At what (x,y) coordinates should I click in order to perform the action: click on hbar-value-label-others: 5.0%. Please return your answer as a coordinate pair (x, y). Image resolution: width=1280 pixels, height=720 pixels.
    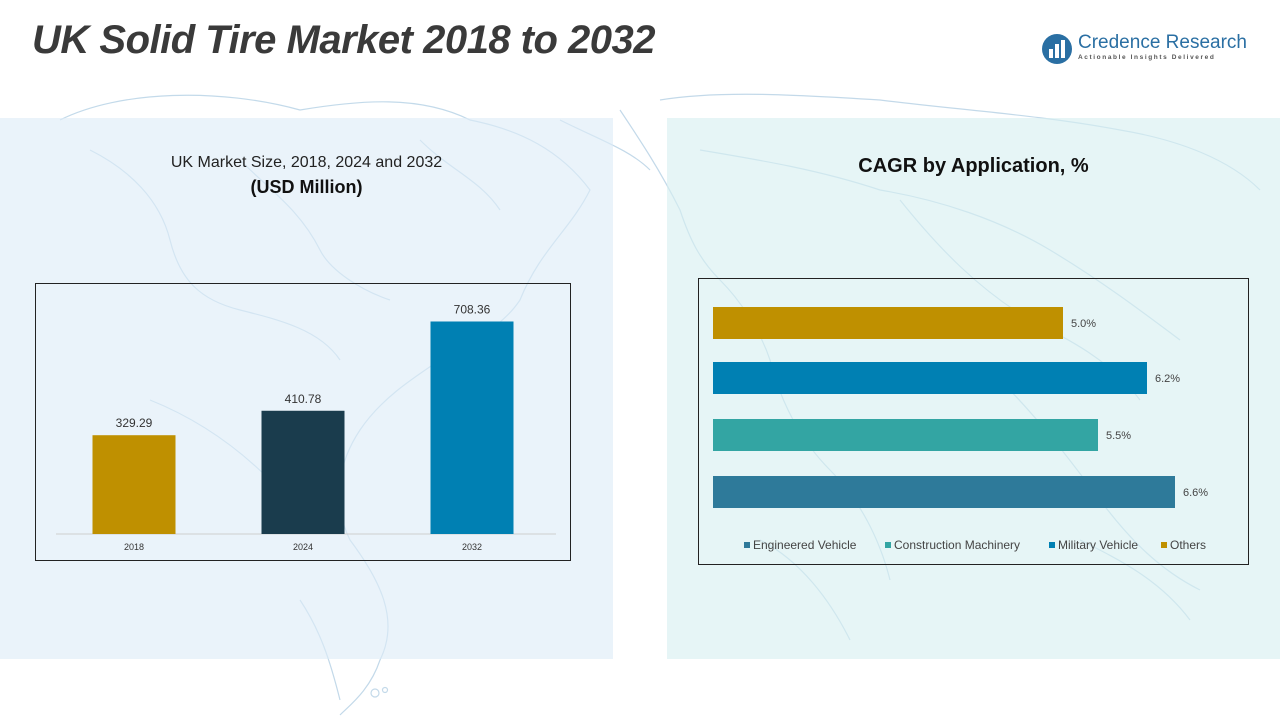
    Looking at the image, I should click on (1083, 324).